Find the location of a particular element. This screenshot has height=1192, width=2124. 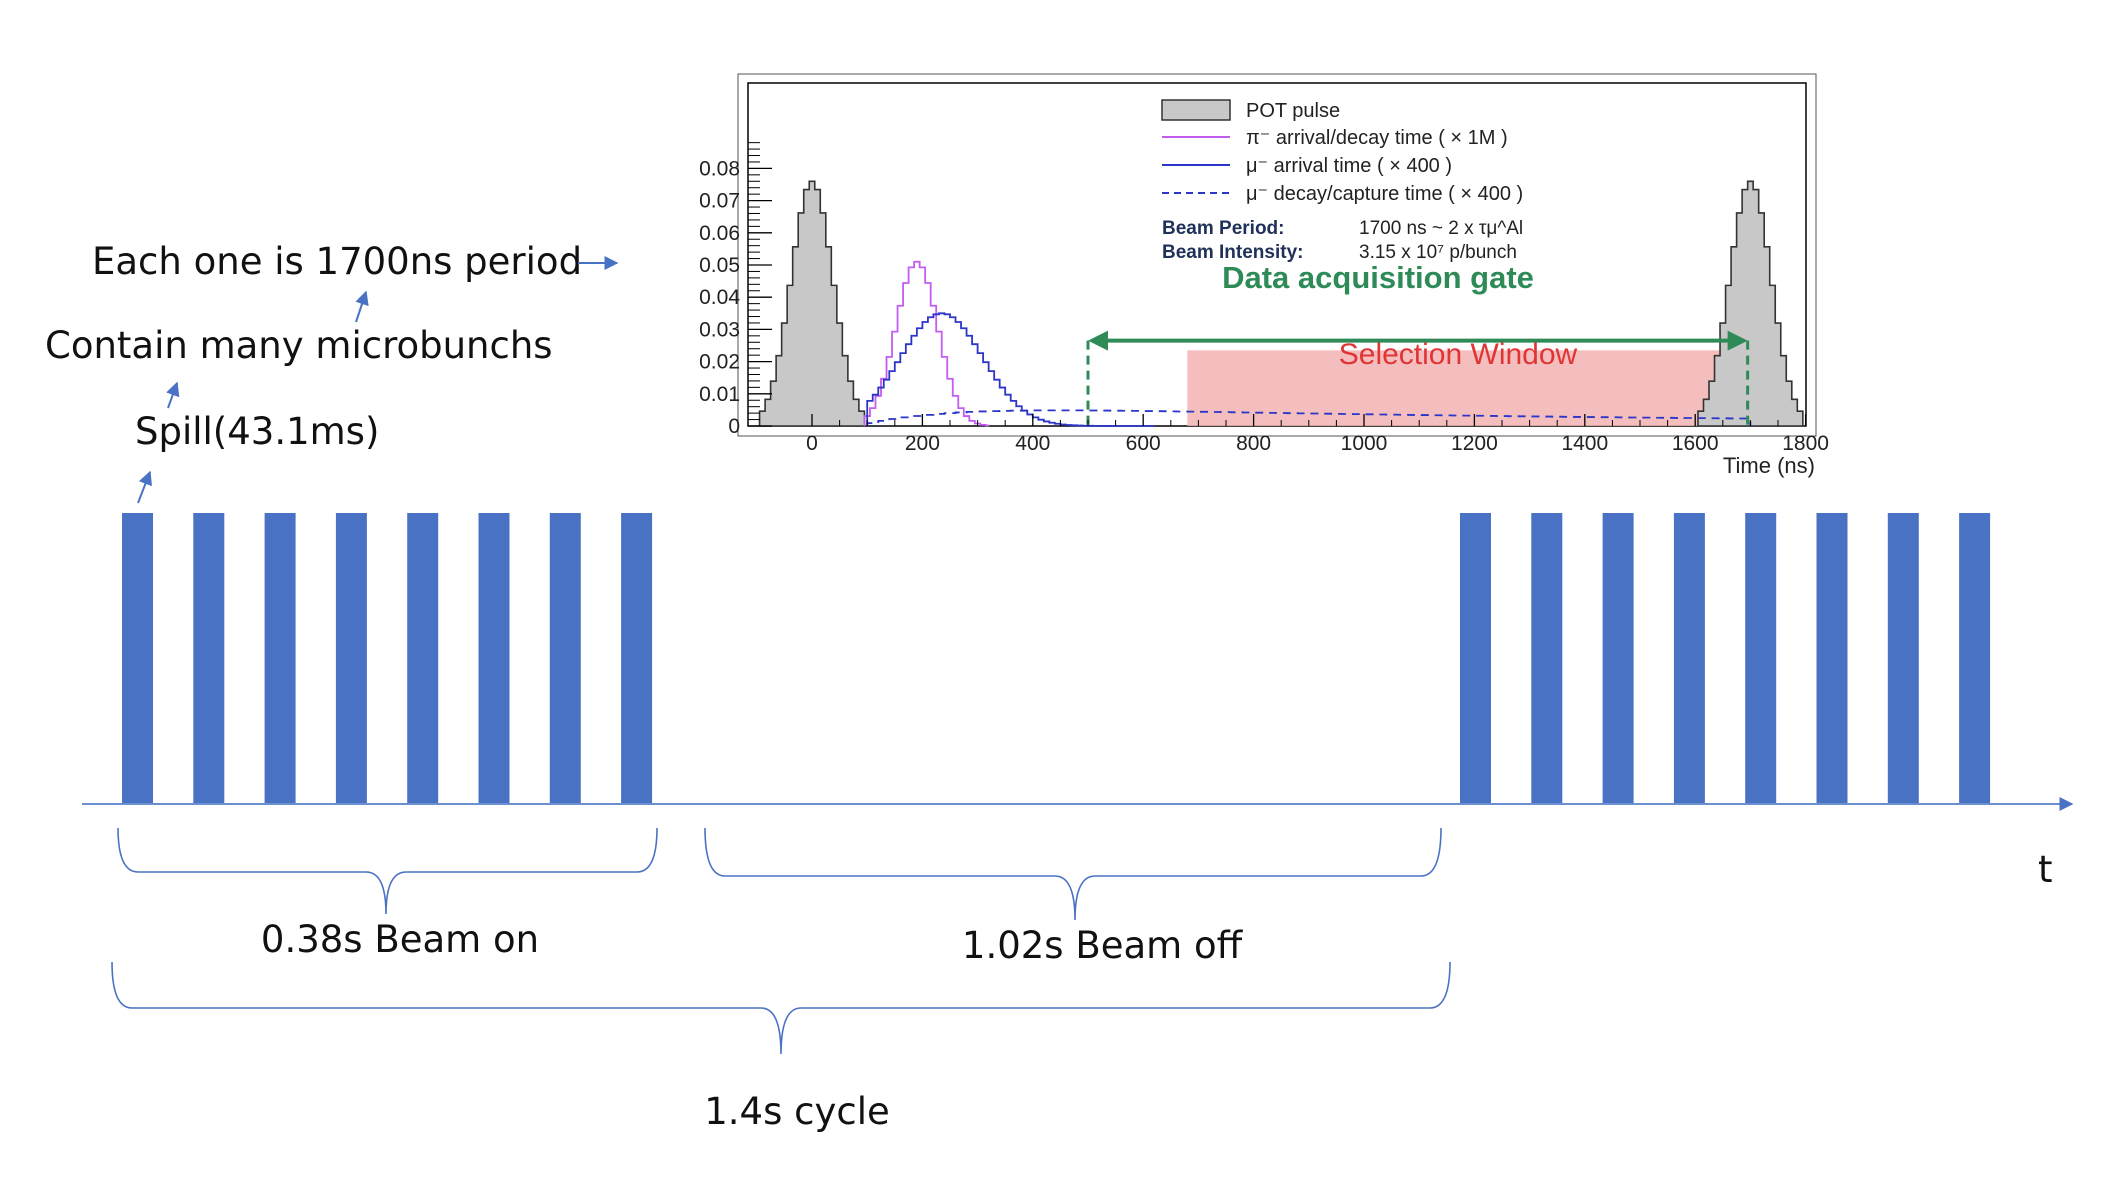

x-axis-label: Time (ns) is located at coordinates (1769, 465).